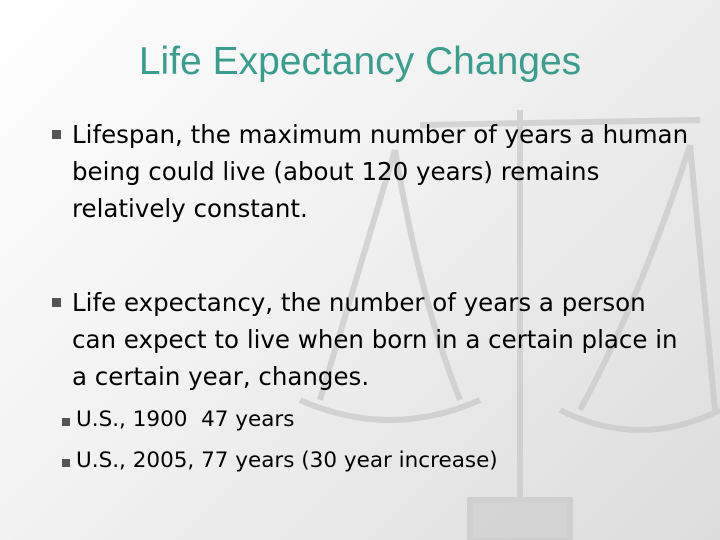 This screenshot has height=540, width=720. Describe the element at coordinates (360, 61) in the screenshot. I see `slide-title: Life Expectancy Changes` at that location.